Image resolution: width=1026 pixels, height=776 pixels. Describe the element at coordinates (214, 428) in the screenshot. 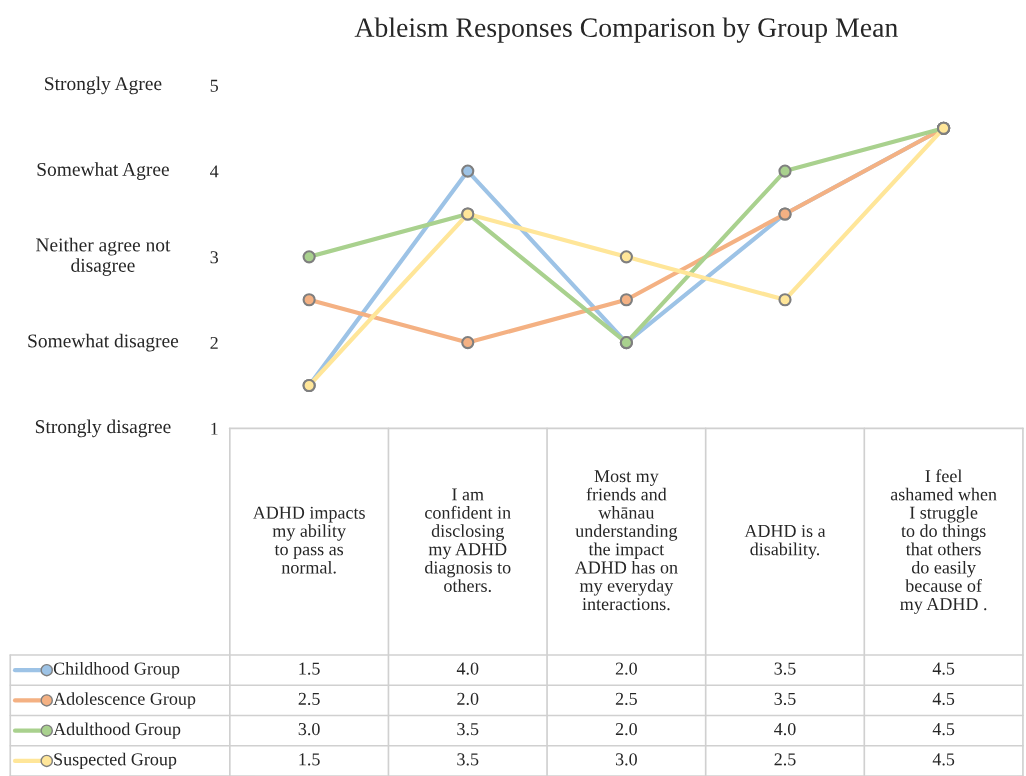

I see `y-tick-label: 1` at that location.